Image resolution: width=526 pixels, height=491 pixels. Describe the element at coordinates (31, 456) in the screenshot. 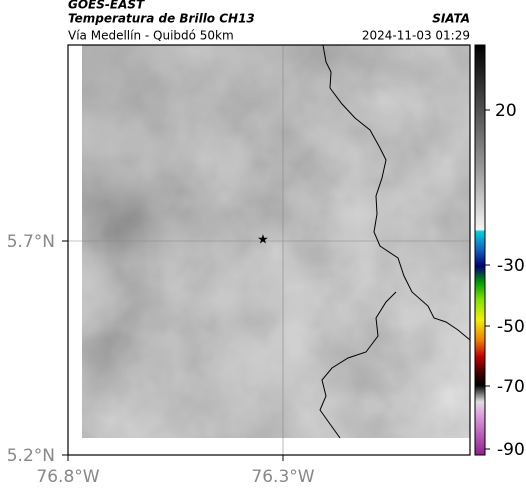

I see `lat-label: 5.2°N` at that location.